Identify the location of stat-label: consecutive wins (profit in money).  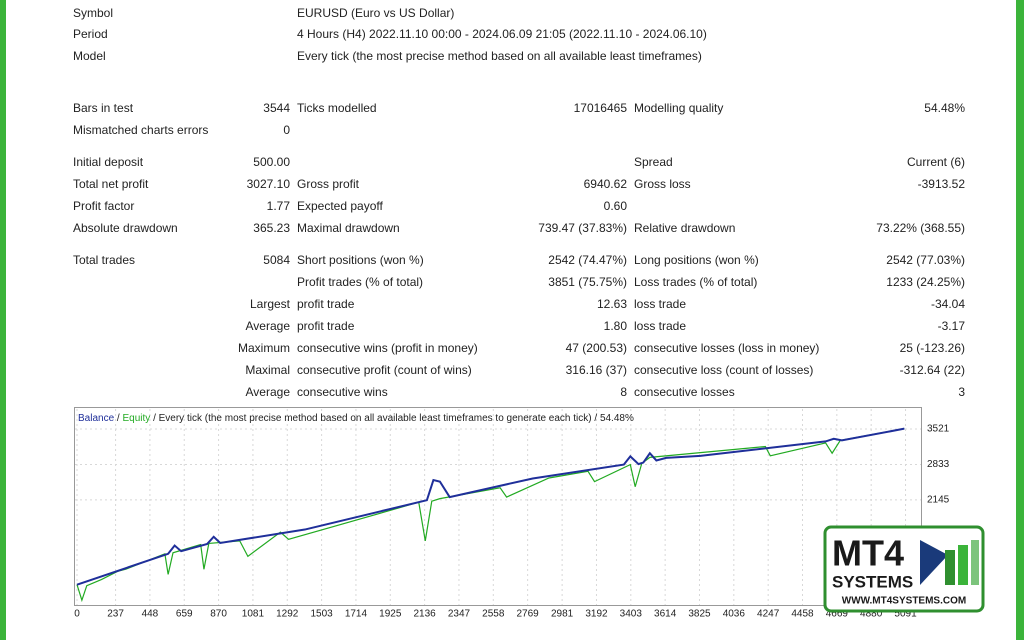
(387, 348).